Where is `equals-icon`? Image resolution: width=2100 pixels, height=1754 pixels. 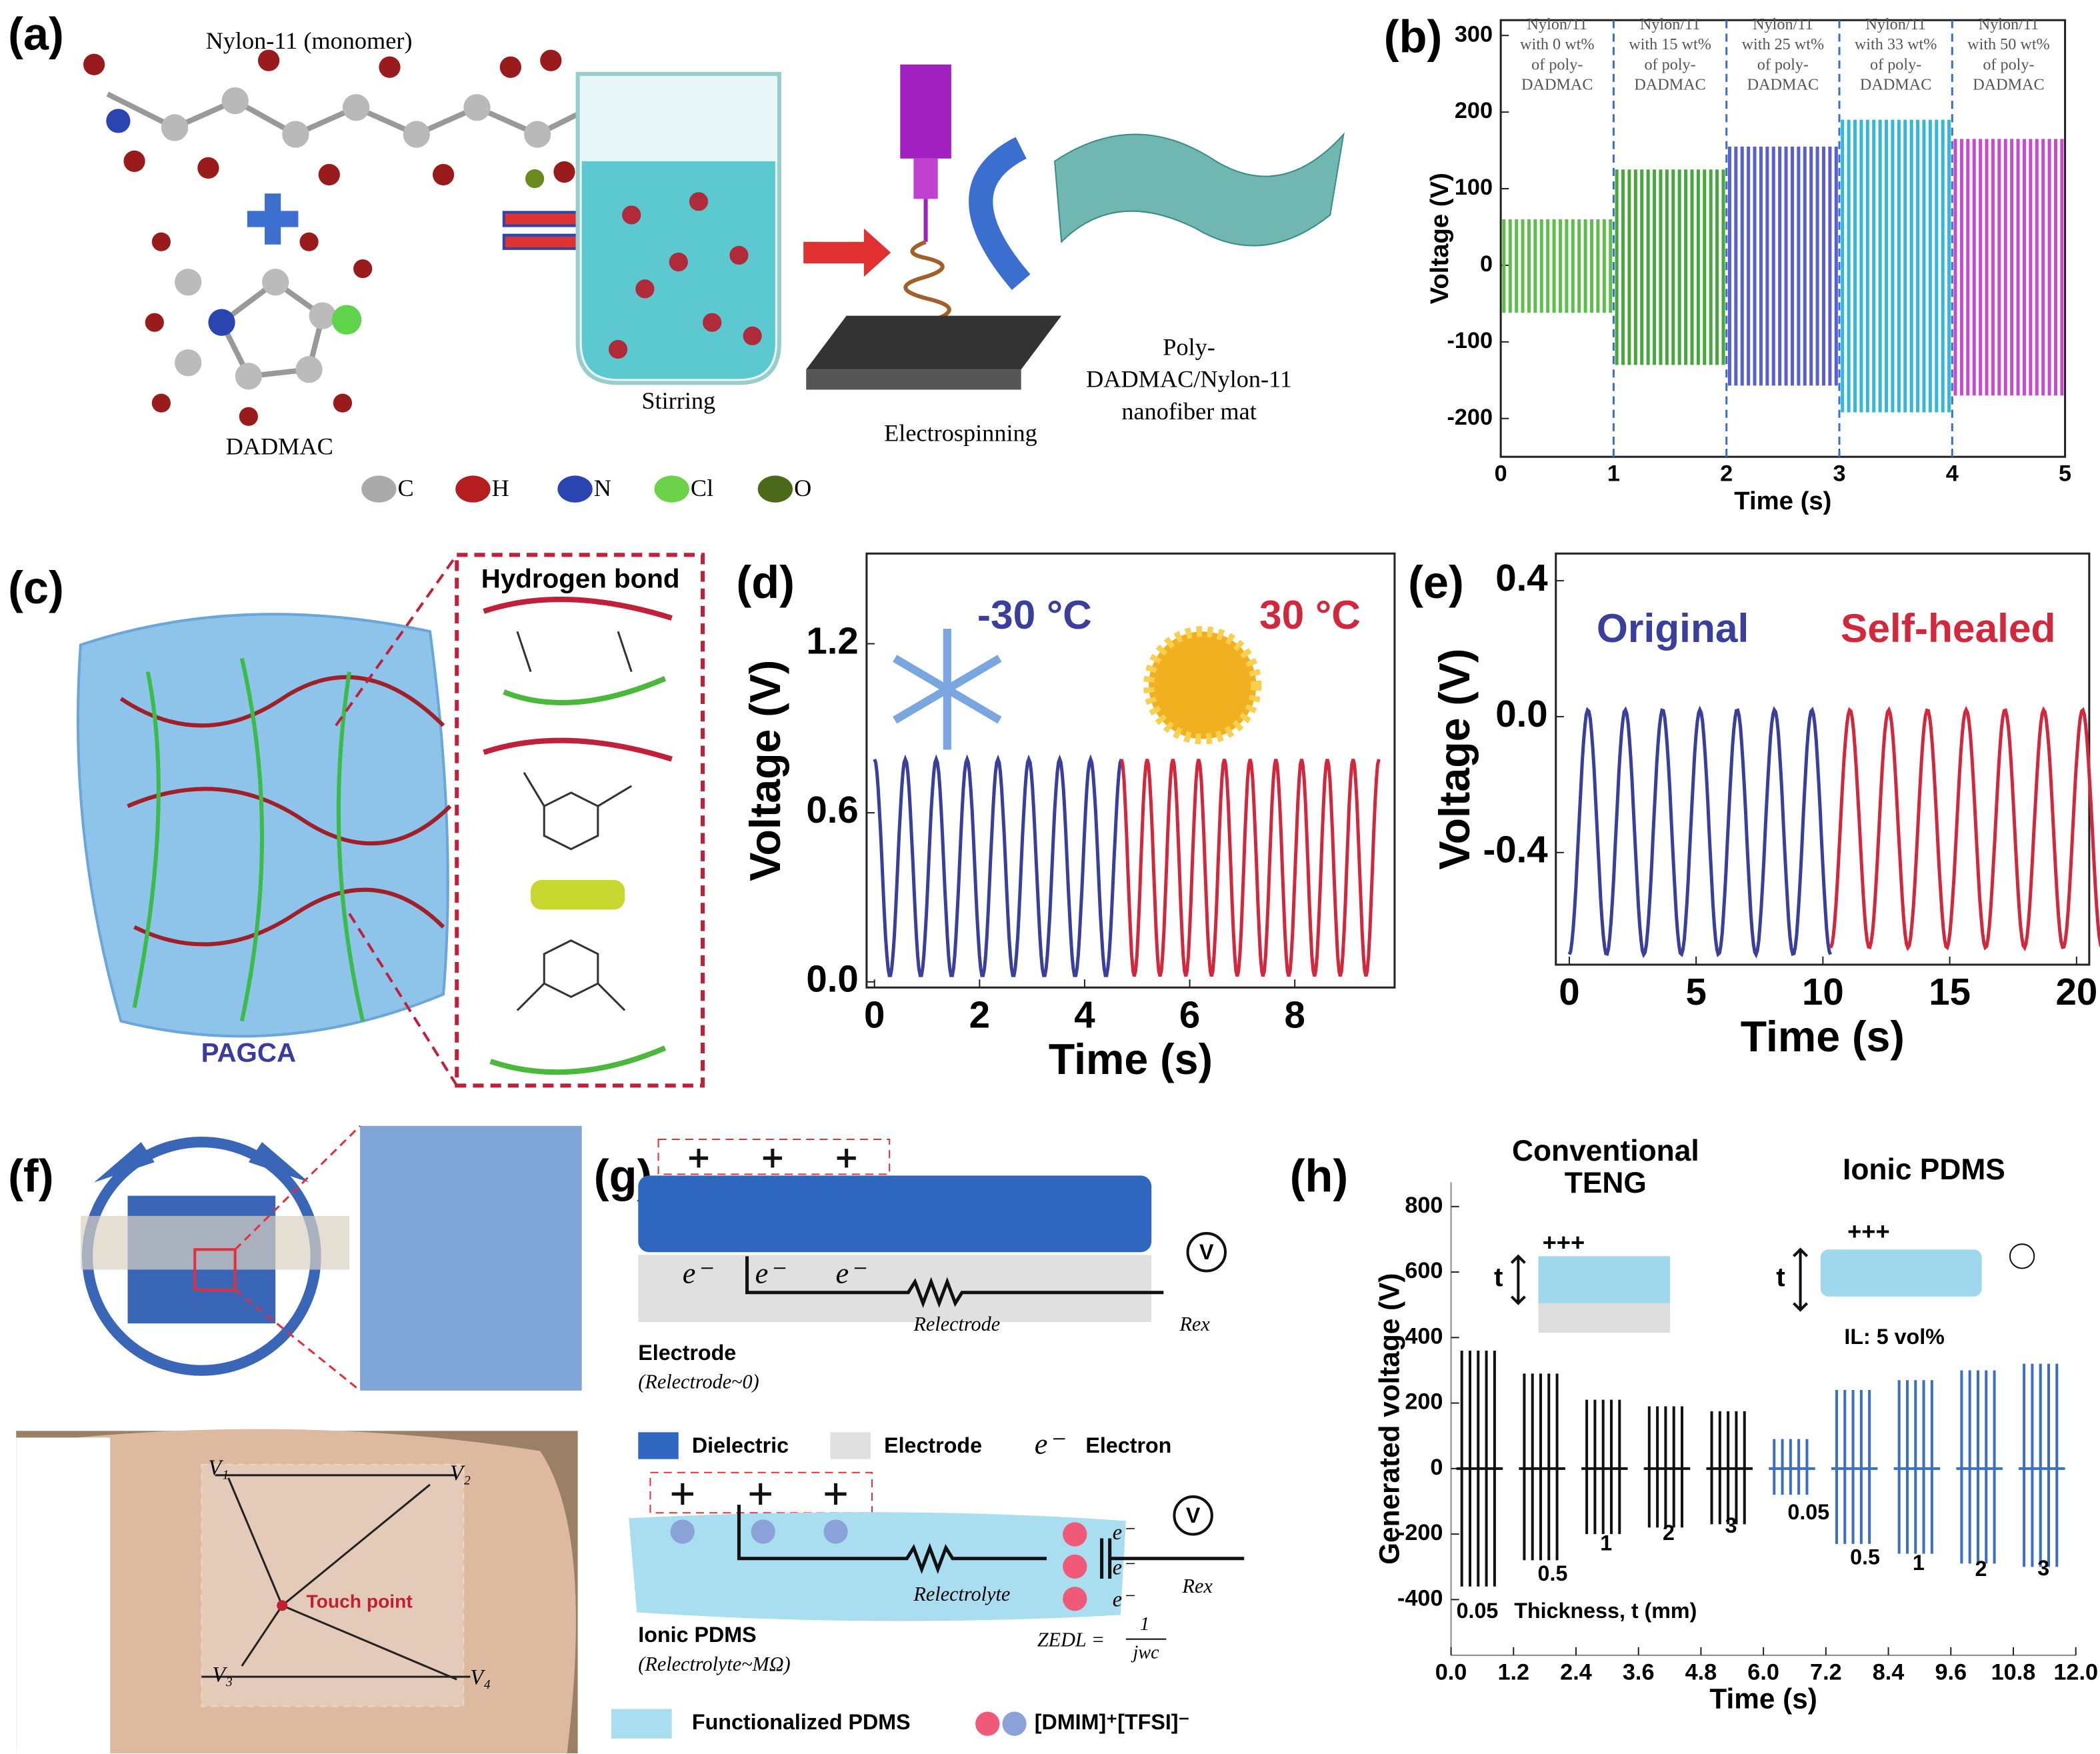 equals-icon is located at coordinates (540, 230).